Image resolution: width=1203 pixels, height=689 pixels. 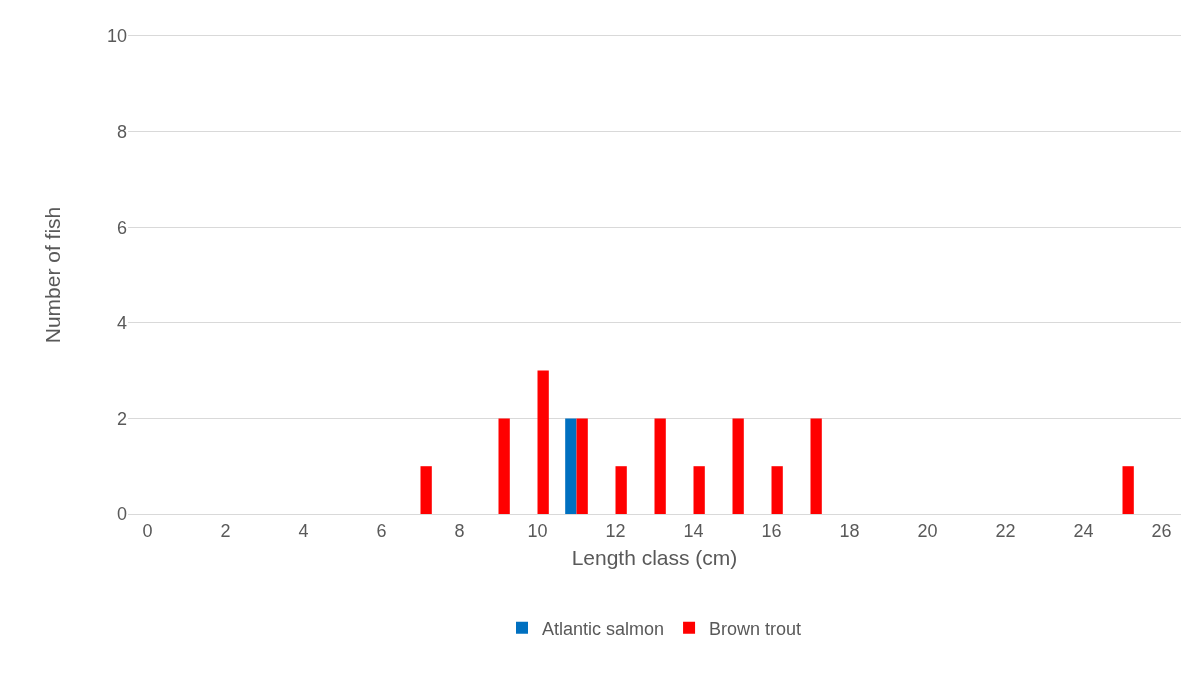 What do you see at coordinates (755, 628) in the screenshot?
I see `legend-label: Brown trout` at bounding box center [755, 628].